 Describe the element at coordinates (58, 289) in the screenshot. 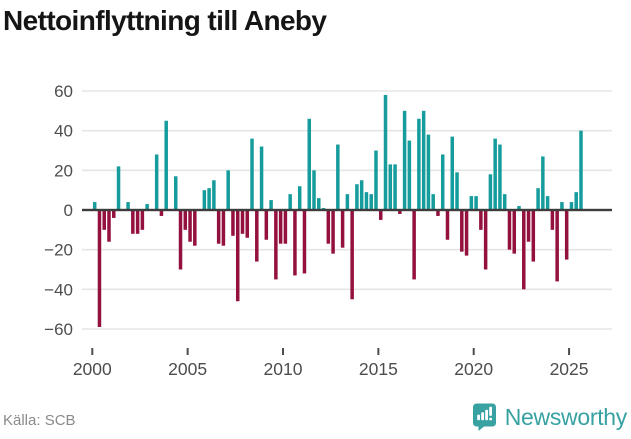

I see `y-axis-label--40: −40` at that location.